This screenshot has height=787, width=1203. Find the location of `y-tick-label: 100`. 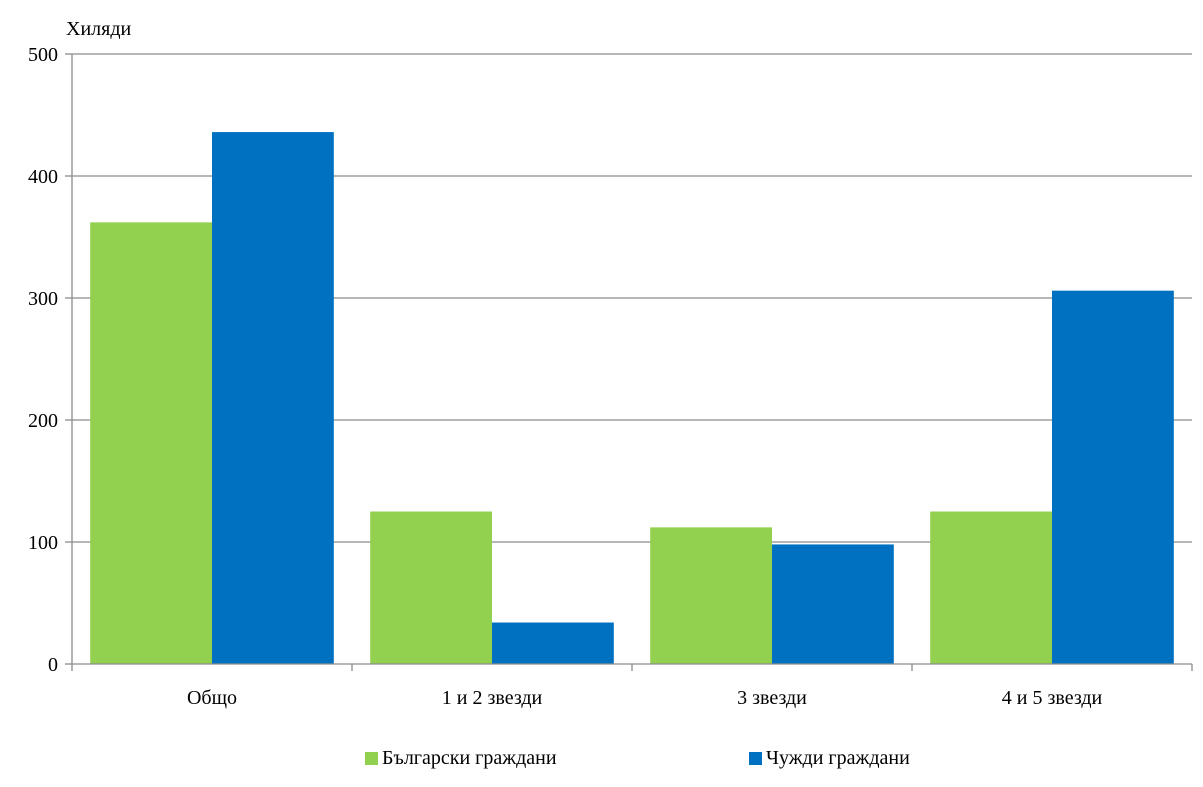

y-tick-label: 100 is located at coordinates (43, 543).